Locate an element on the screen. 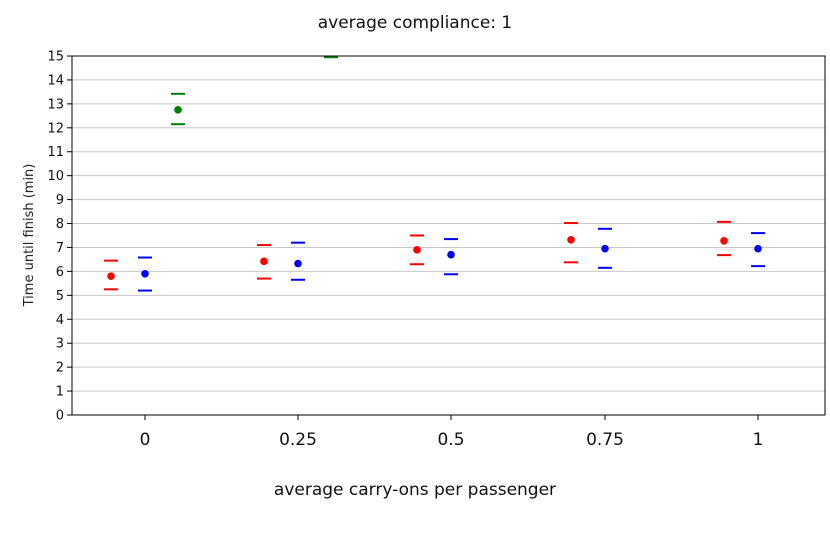 This screenshot has height=550, width=830. y-tick-label: 4 is located at coordinates (60, 320).